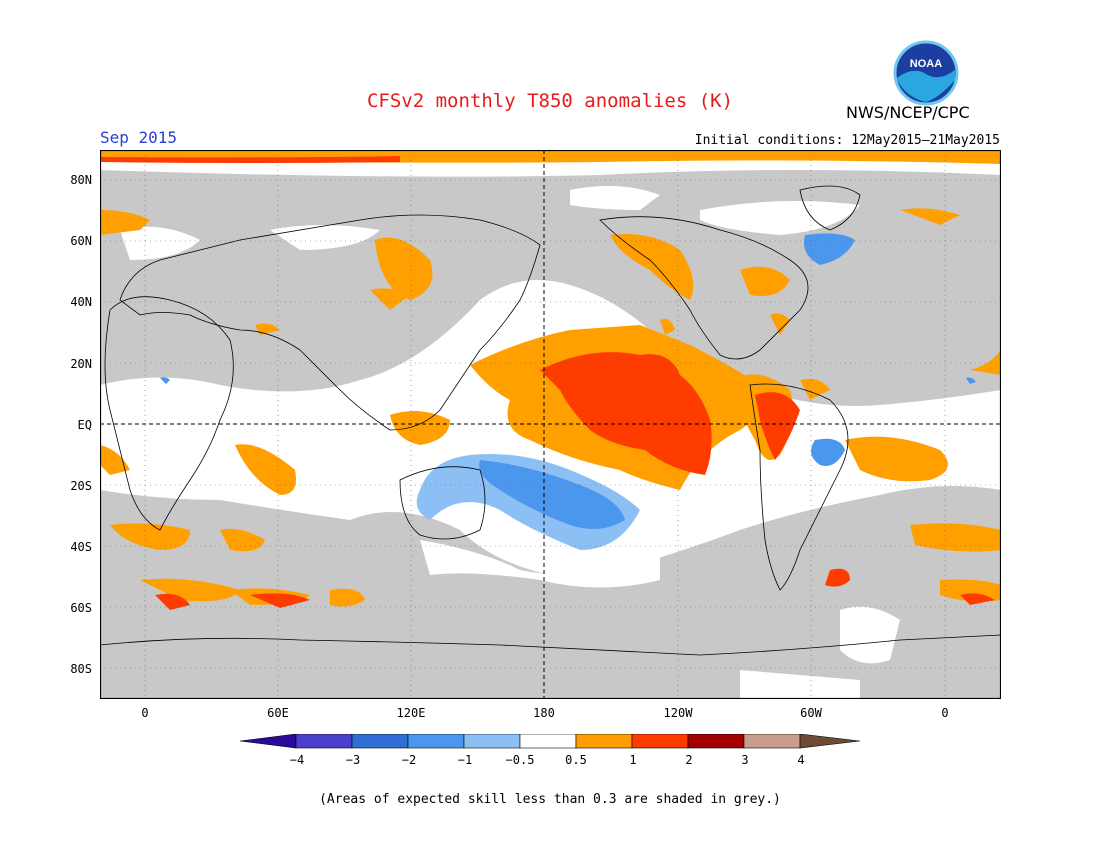 Image resolution: width=1100 pixels, height=850 pixels. What do you see at coordinates (550, 741) in the screenshot?
I see `colorbar` at bounding box center [550, 741].